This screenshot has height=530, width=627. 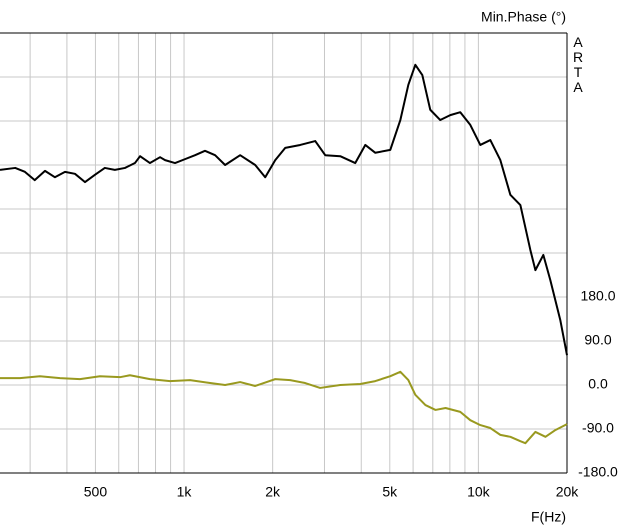 I want to click on y-tick-label: 90.0, so click(x=597, y=340).